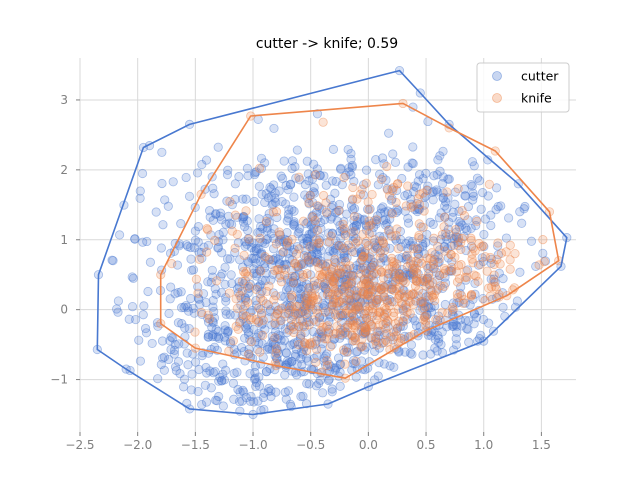  Describe the element at coordinates (79, 445) in the screenshot. I see `x-tick-label: −2.5` at that location.